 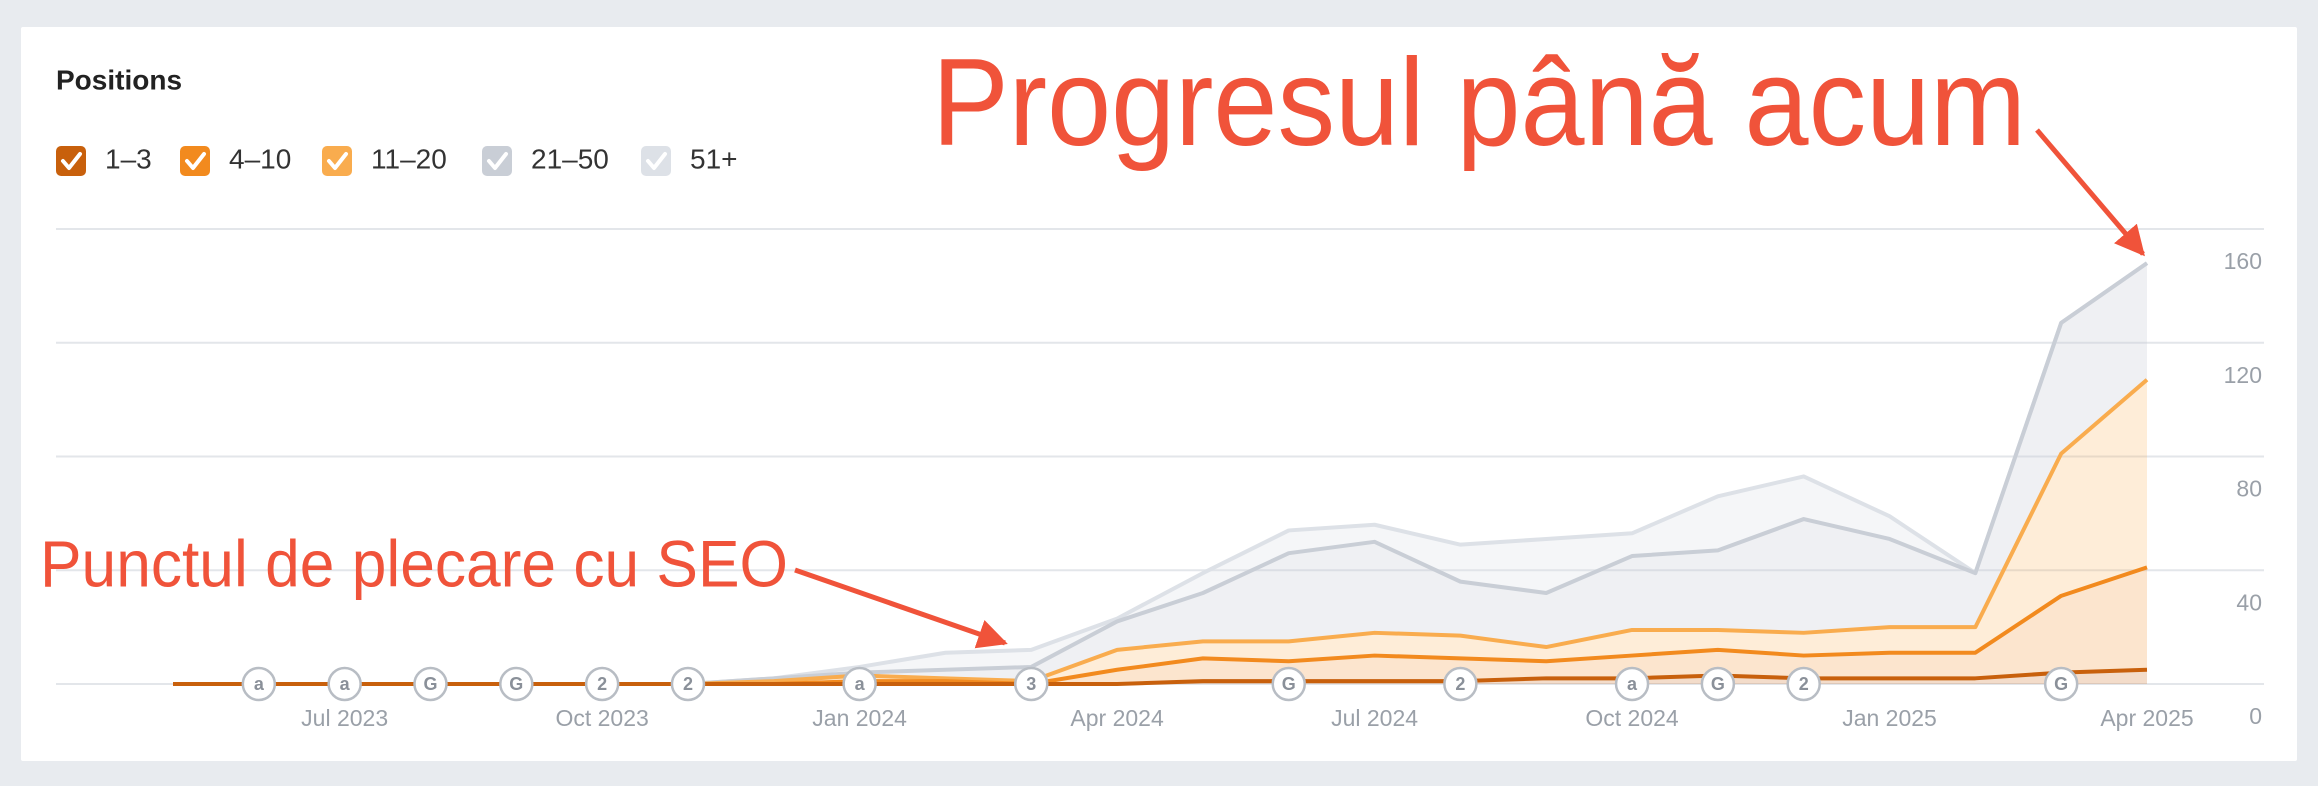 What do you see at coordinates (1374, 718) in the screenshot?
I see `x-tick-label: Jul 2024` at bounding box center [1374, 718].